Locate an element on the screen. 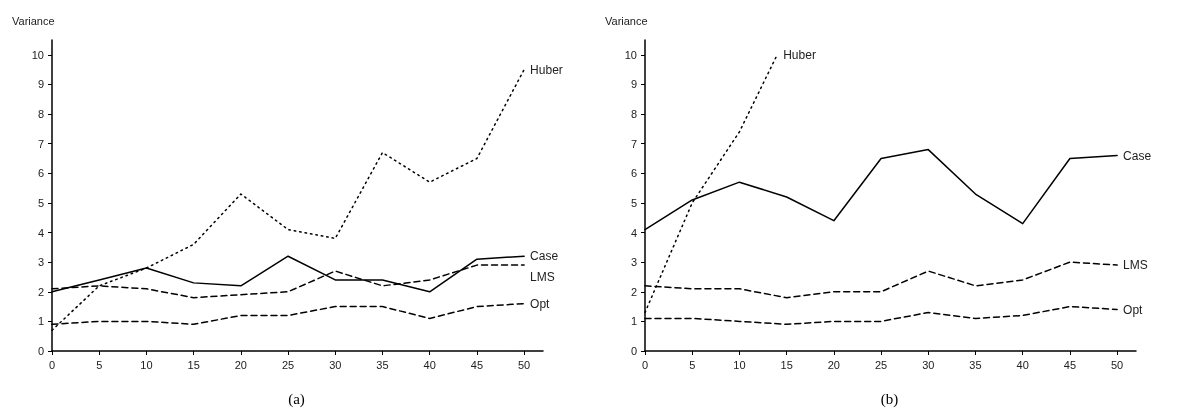  text: (a) is located at coordinates (296, 399).